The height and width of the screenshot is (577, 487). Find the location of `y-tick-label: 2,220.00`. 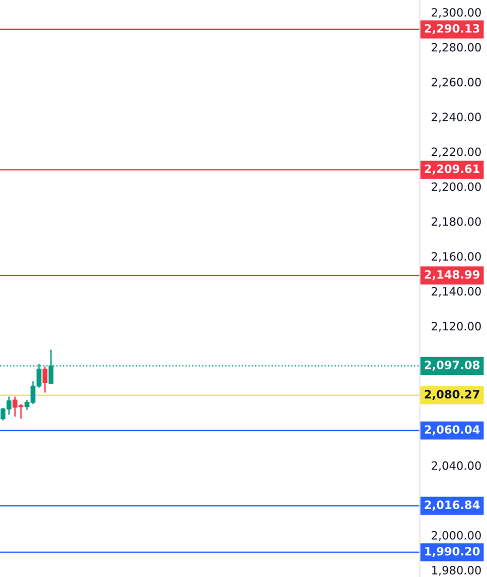

y-tick-label: 2,220.00 is located at coordinates (456, 153).